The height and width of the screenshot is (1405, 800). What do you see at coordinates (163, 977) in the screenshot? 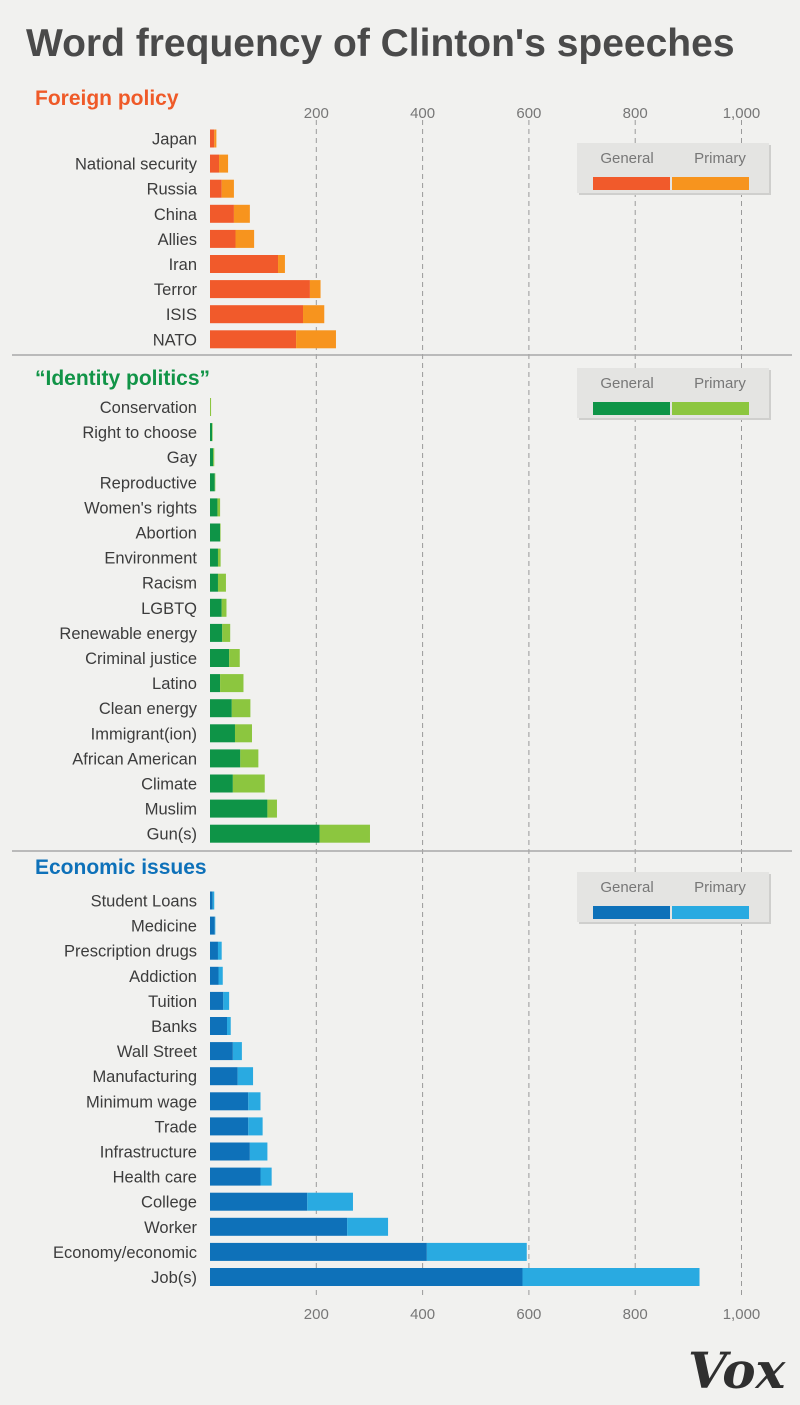
I see `category-label: Addiction` at bounding box center [163, 977].